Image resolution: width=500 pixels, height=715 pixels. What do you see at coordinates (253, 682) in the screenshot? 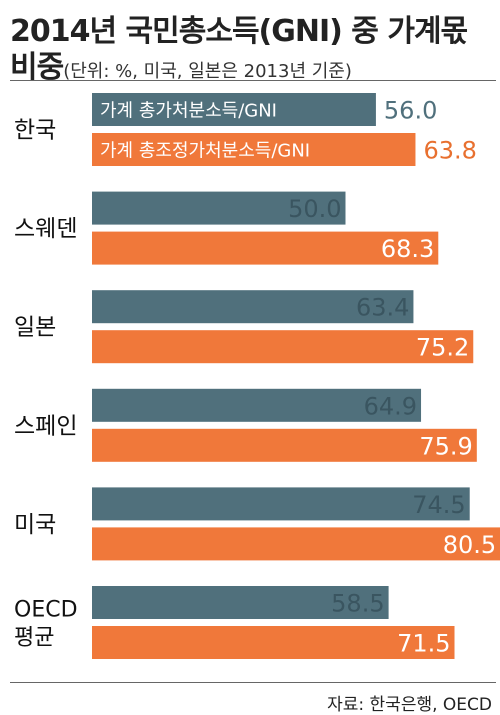
I see `bottom-rule` at bounding box center [253, 682].